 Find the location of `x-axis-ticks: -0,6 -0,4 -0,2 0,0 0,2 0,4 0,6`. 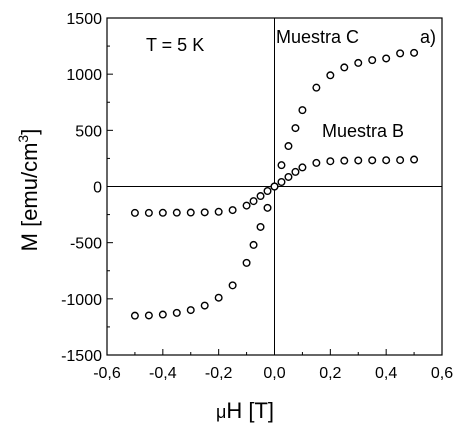

x-axis-ticks: -0,6 -0,4 -0,2 0,0 0,2 0,4 0,6 is located at coordinates (273, 365).